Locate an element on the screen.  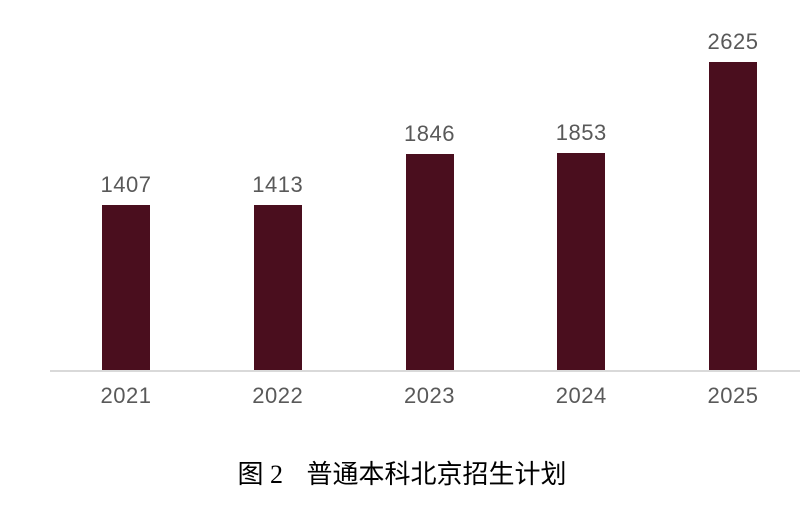
value-label-2025: 2625 is located at coordinates (733, 41).